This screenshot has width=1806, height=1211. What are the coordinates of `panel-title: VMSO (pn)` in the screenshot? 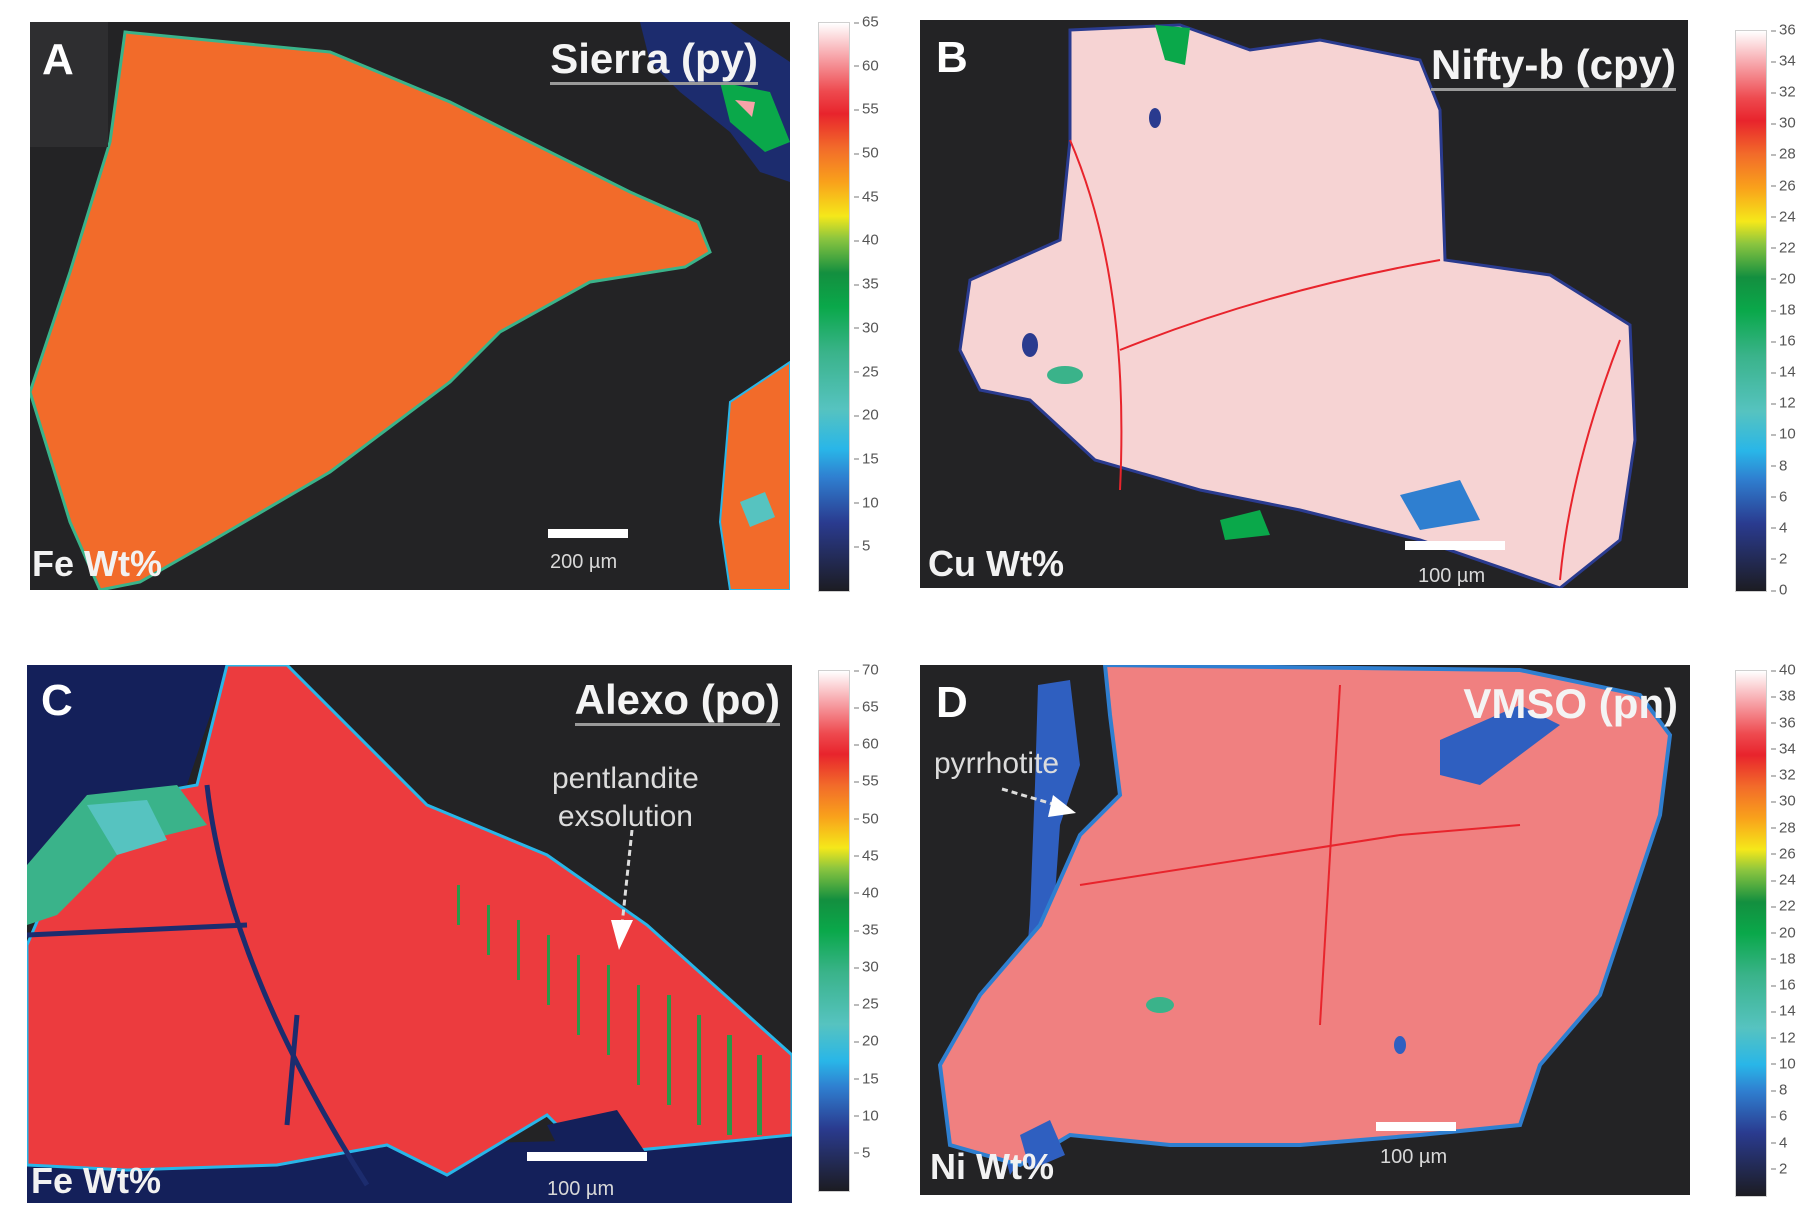 It's located at (1570, 703).